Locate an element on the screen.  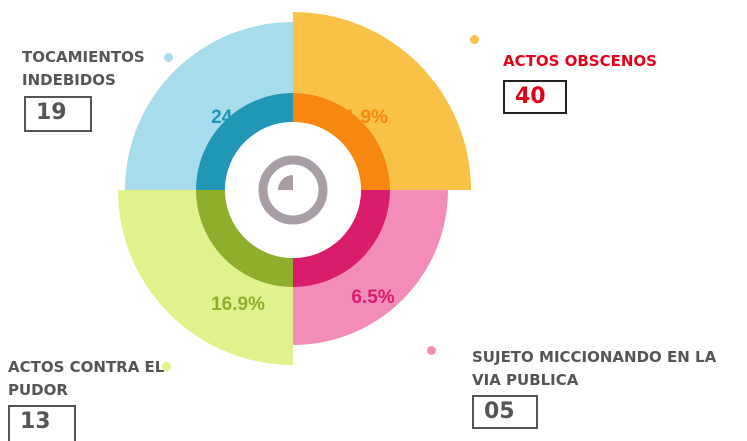
count-box: 13 is located at coordinates (42, 423).